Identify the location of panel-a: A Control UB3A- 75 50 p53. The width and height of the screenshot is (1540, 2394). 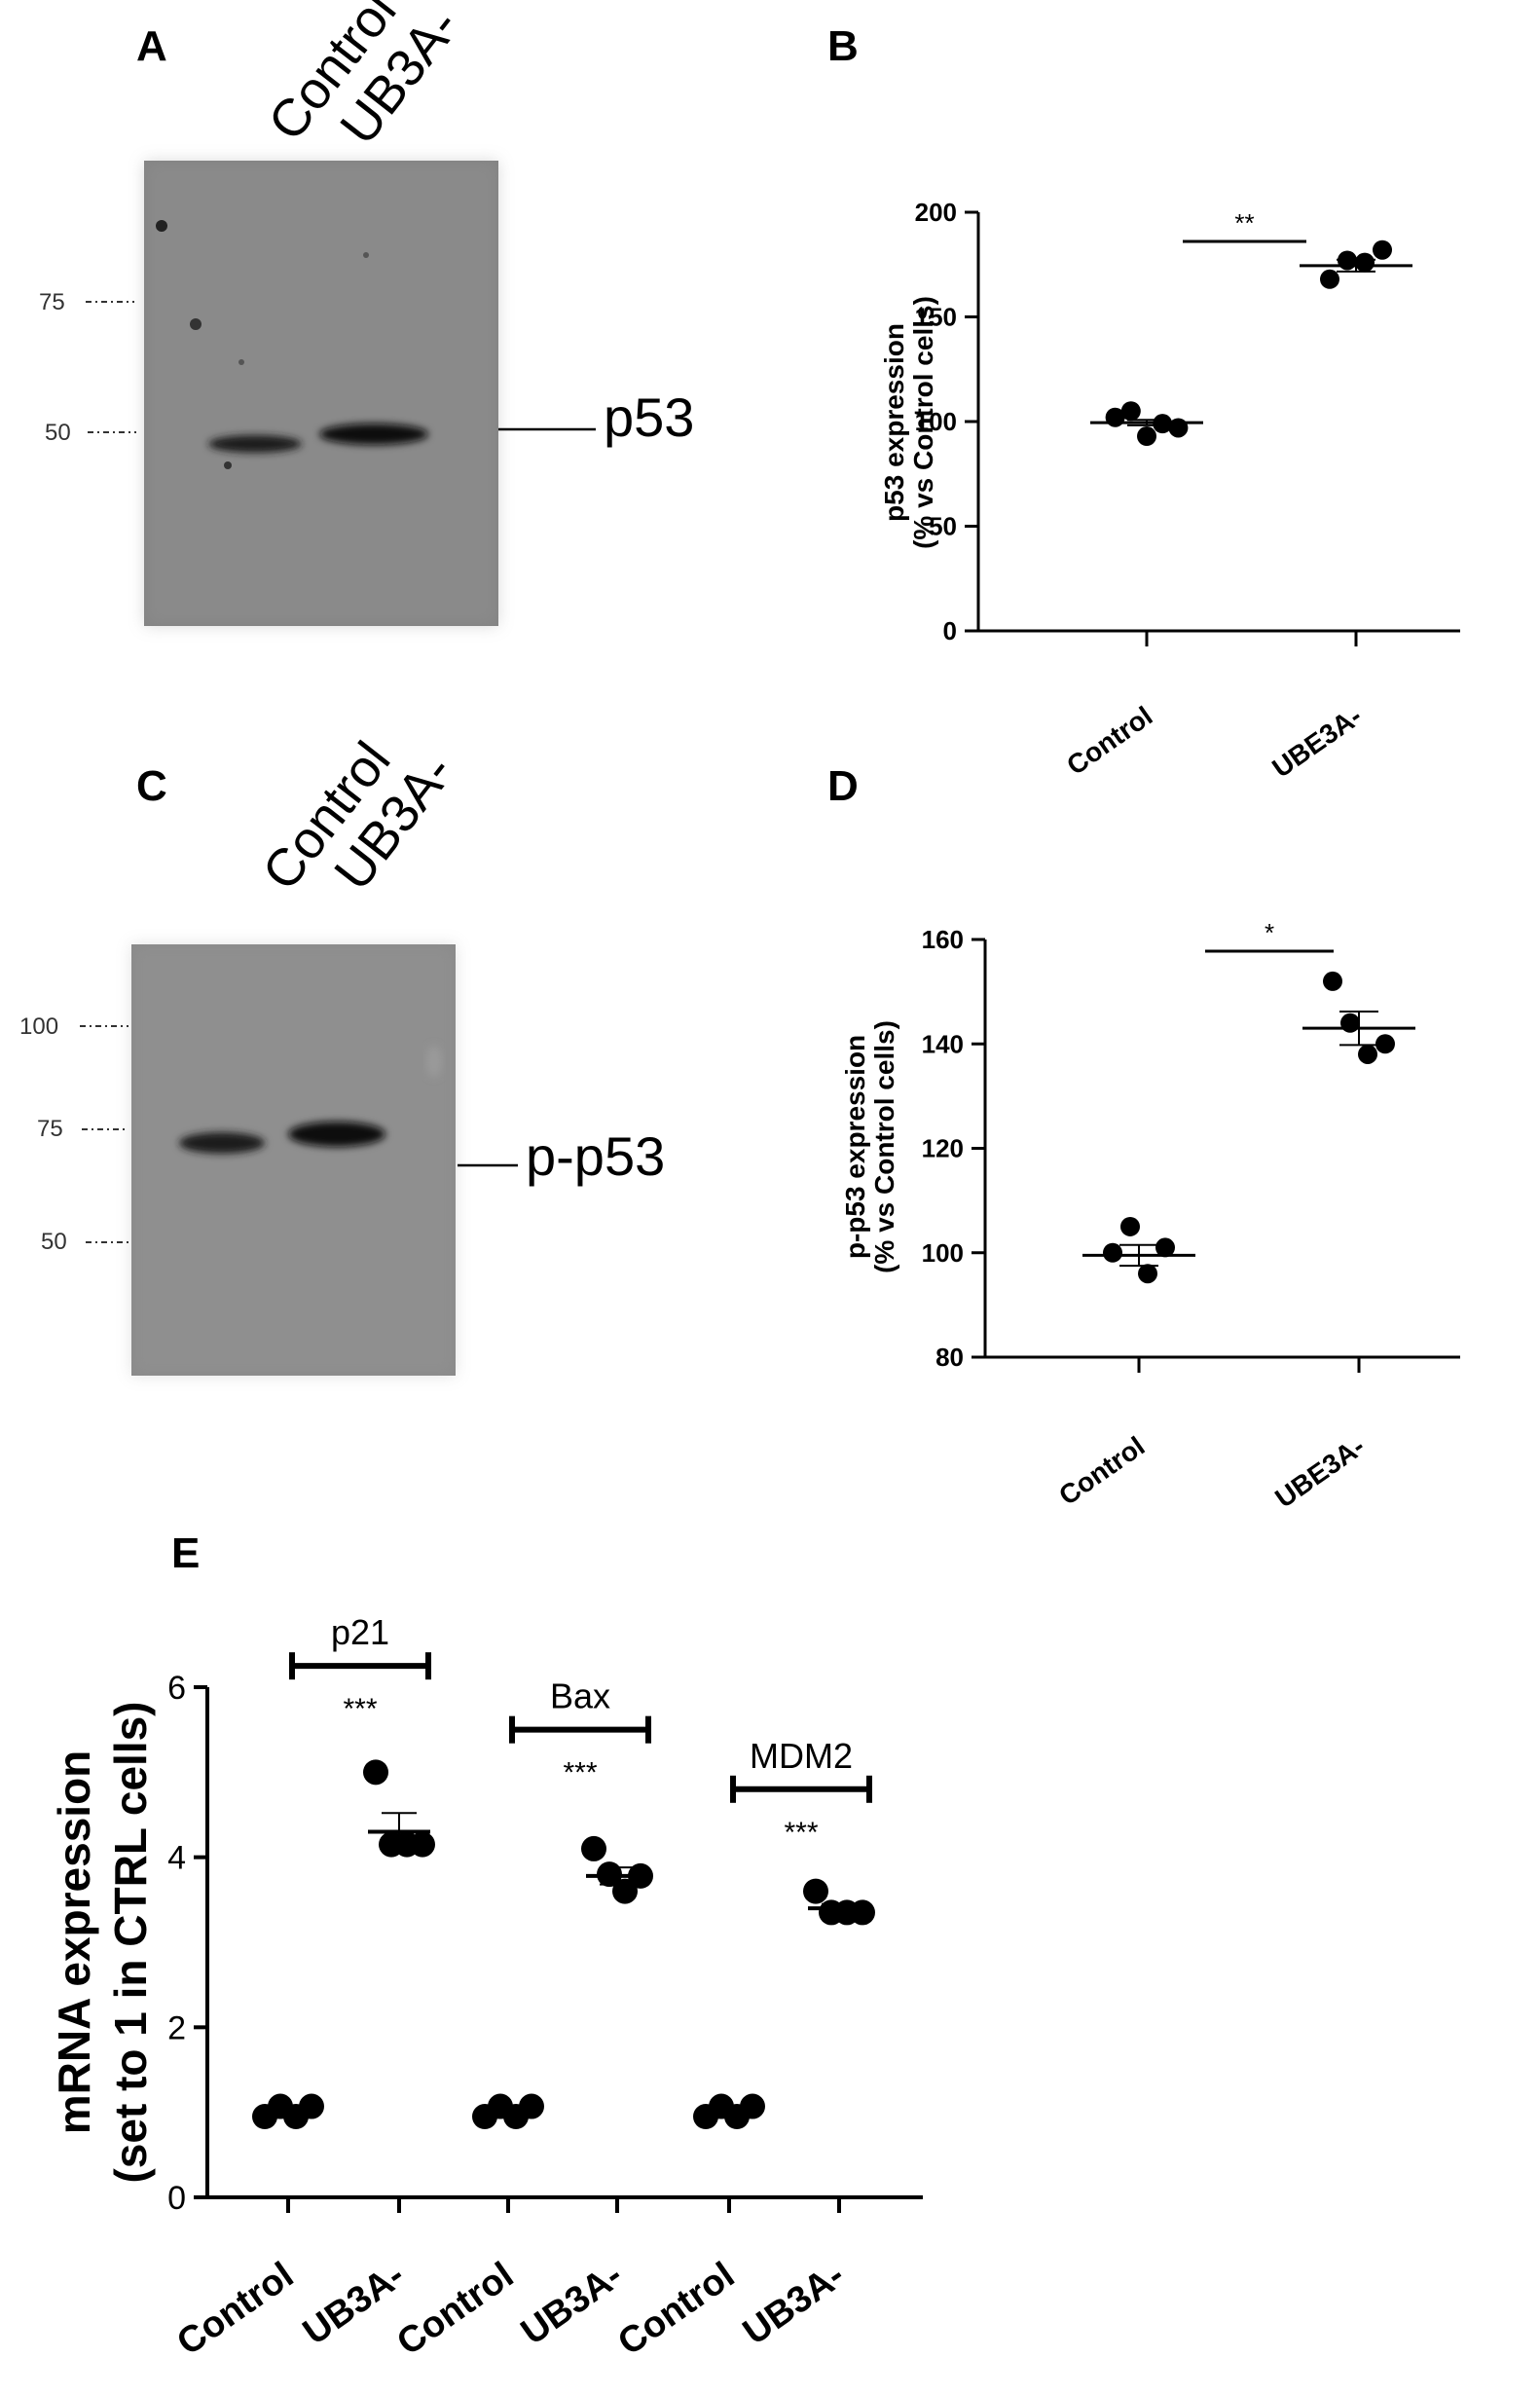
(366, 313).